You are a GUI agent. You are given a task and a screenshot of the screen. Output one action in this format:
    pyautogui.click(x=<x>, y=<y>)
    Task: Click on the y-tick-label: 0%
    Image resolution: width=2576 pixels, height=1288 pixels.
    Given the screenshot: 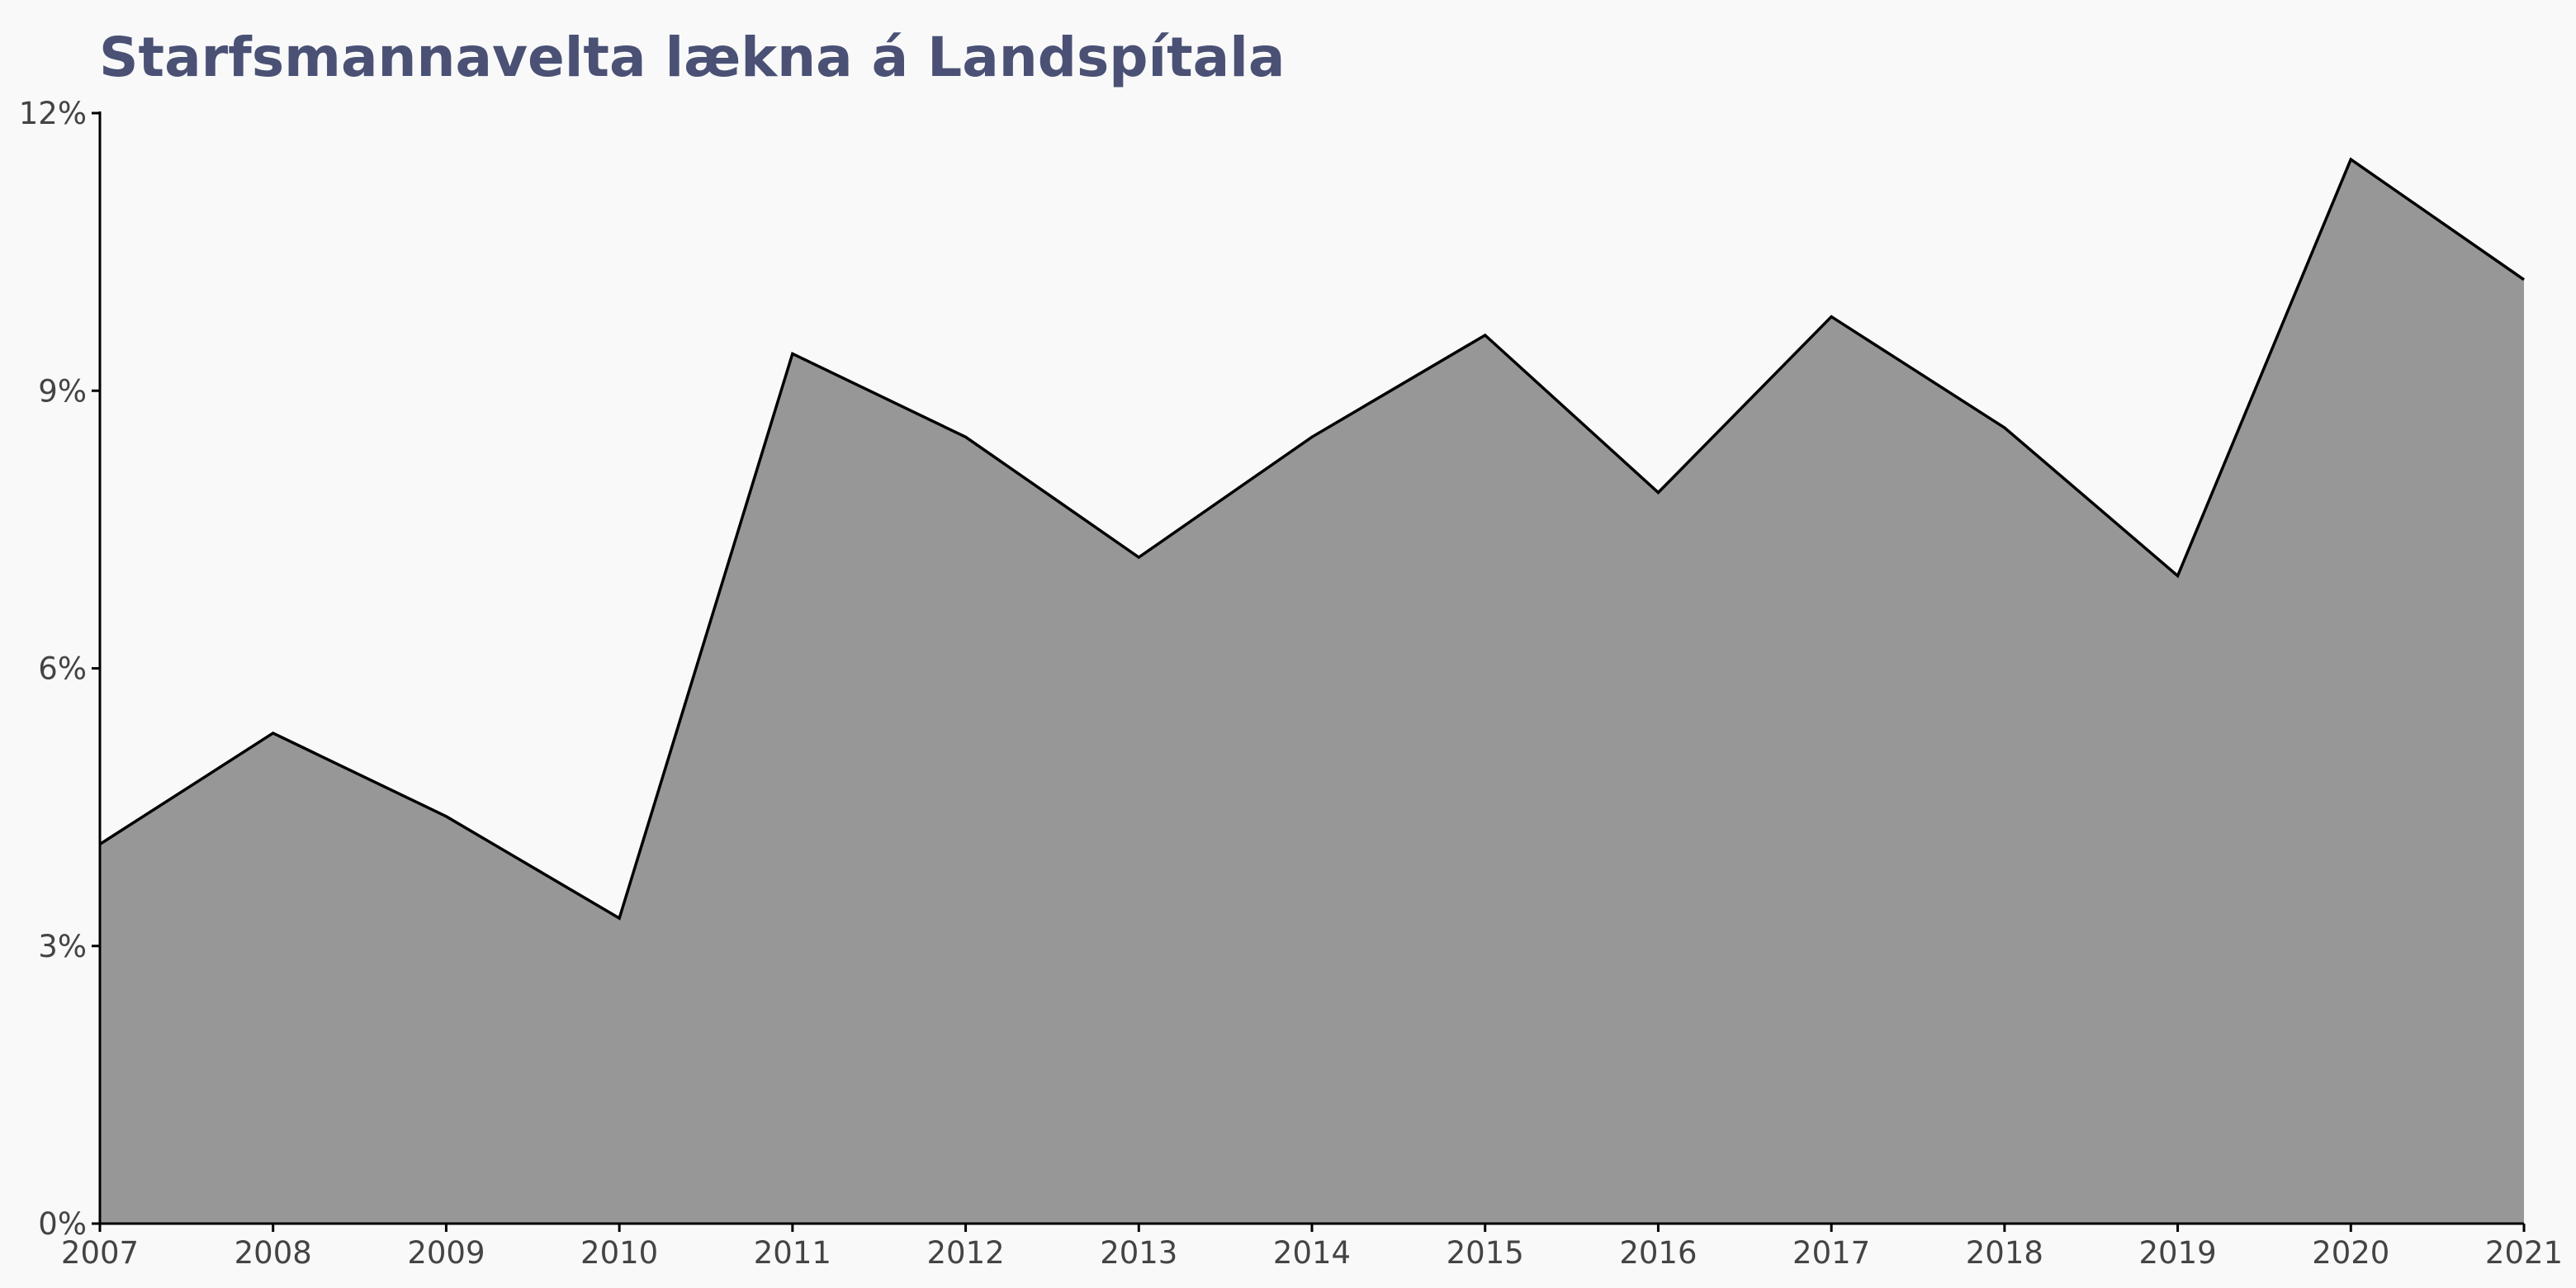 What is the action you would take?
    pyautogui.click(x=62, y=1224)
    